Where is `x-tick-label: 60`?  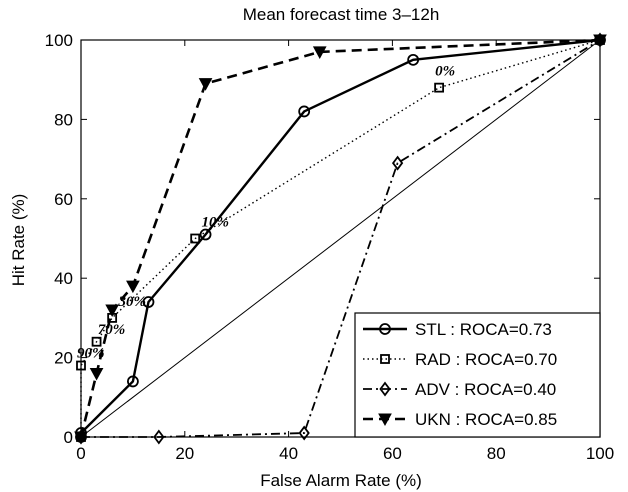
x-tick-label: 60 is located at coordinates (392, 453).